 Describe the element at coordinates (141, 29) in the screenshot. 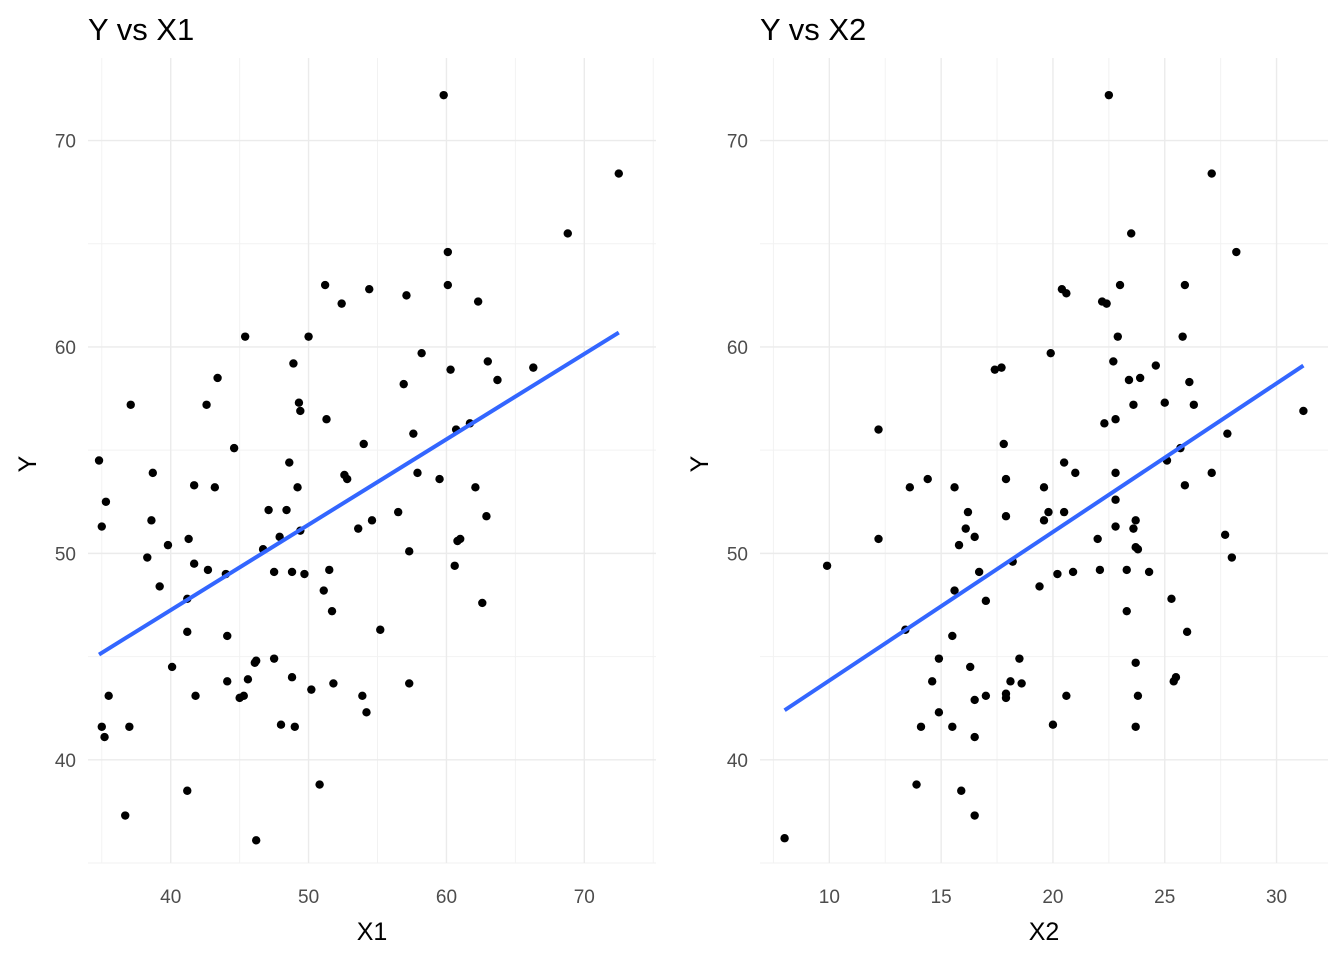

I see `chart-title: Y vs X1` at that location.